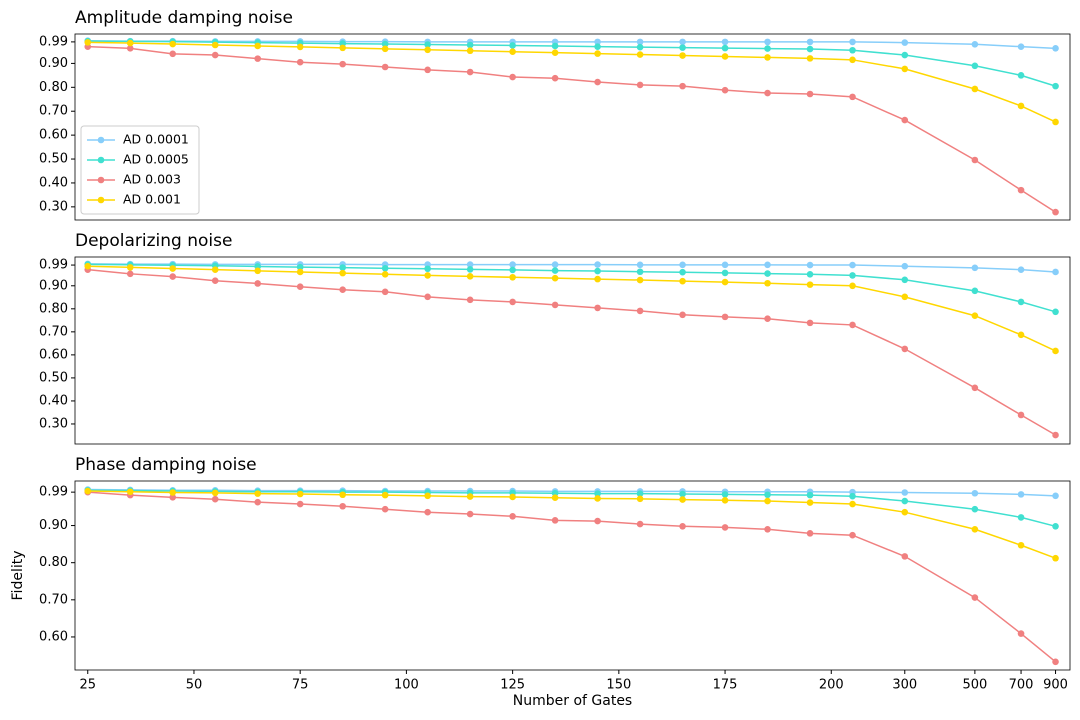  What do you see at coordinates (725, 685) in the screenshot?
I see `x-tick-label: 175` at bounding box center [725, 685].